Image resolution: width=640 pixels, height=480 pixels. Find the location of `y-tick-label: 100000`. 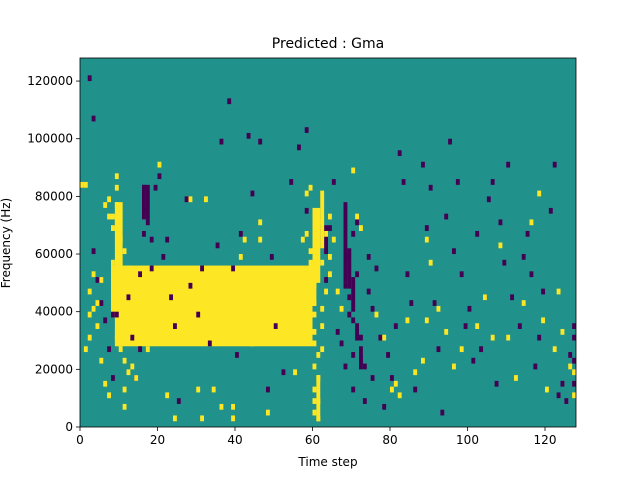

y-tick-label: 100000 is located at coordinates (50, 139).